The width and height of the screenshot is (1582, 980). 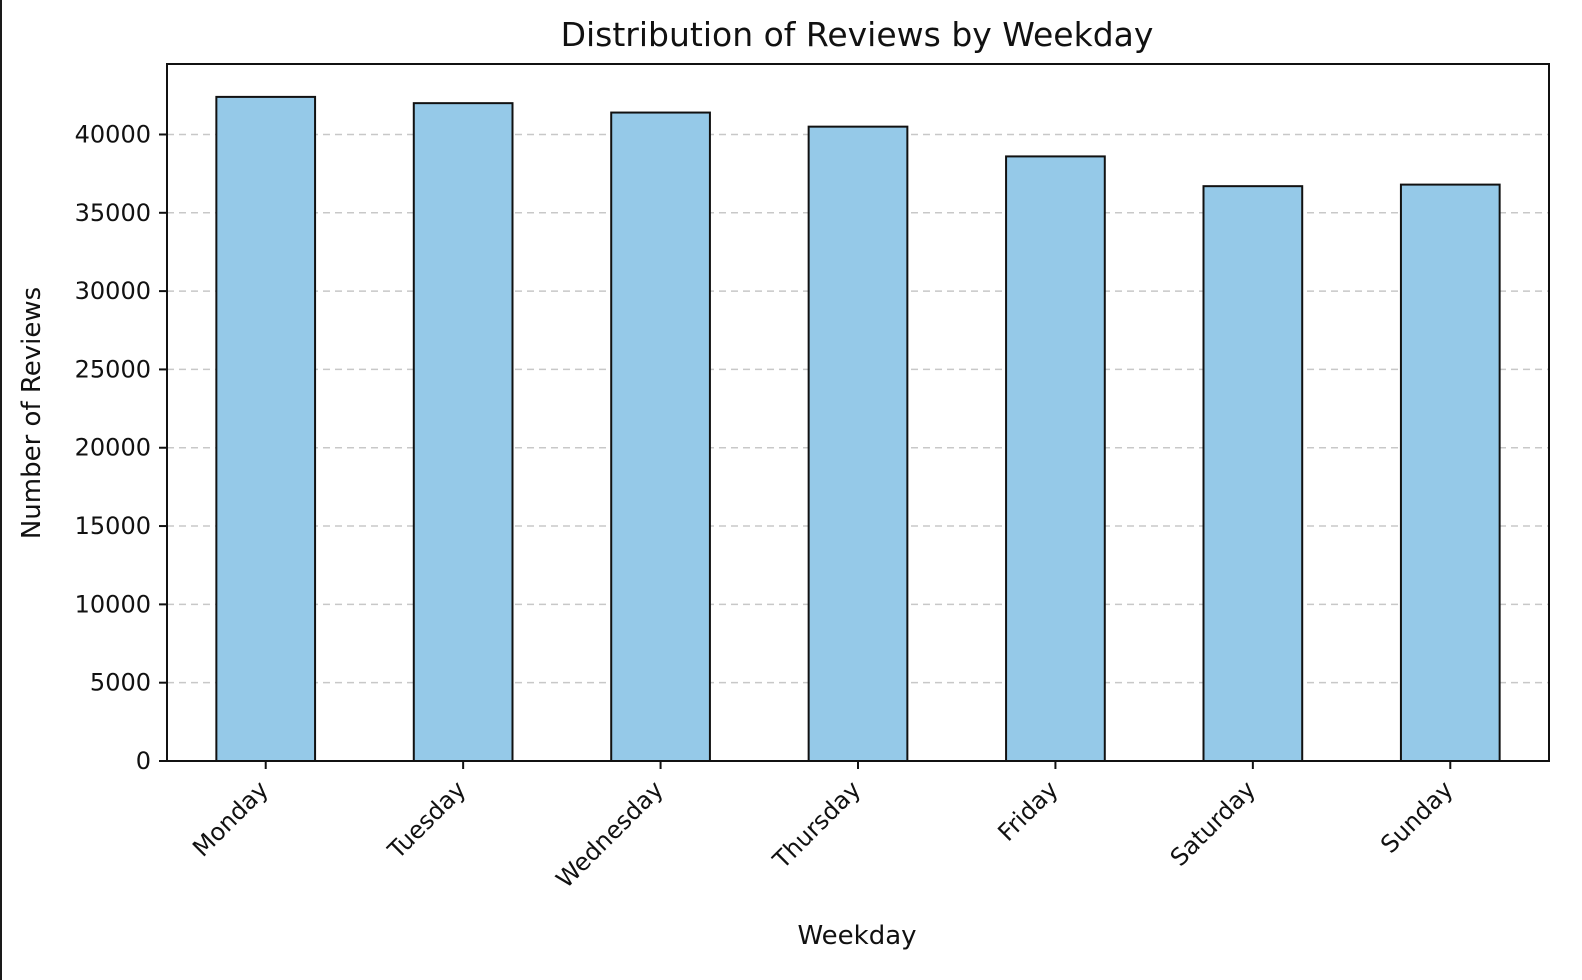 I want to click on y-tick-label: 0, so click(x=143, y=761).